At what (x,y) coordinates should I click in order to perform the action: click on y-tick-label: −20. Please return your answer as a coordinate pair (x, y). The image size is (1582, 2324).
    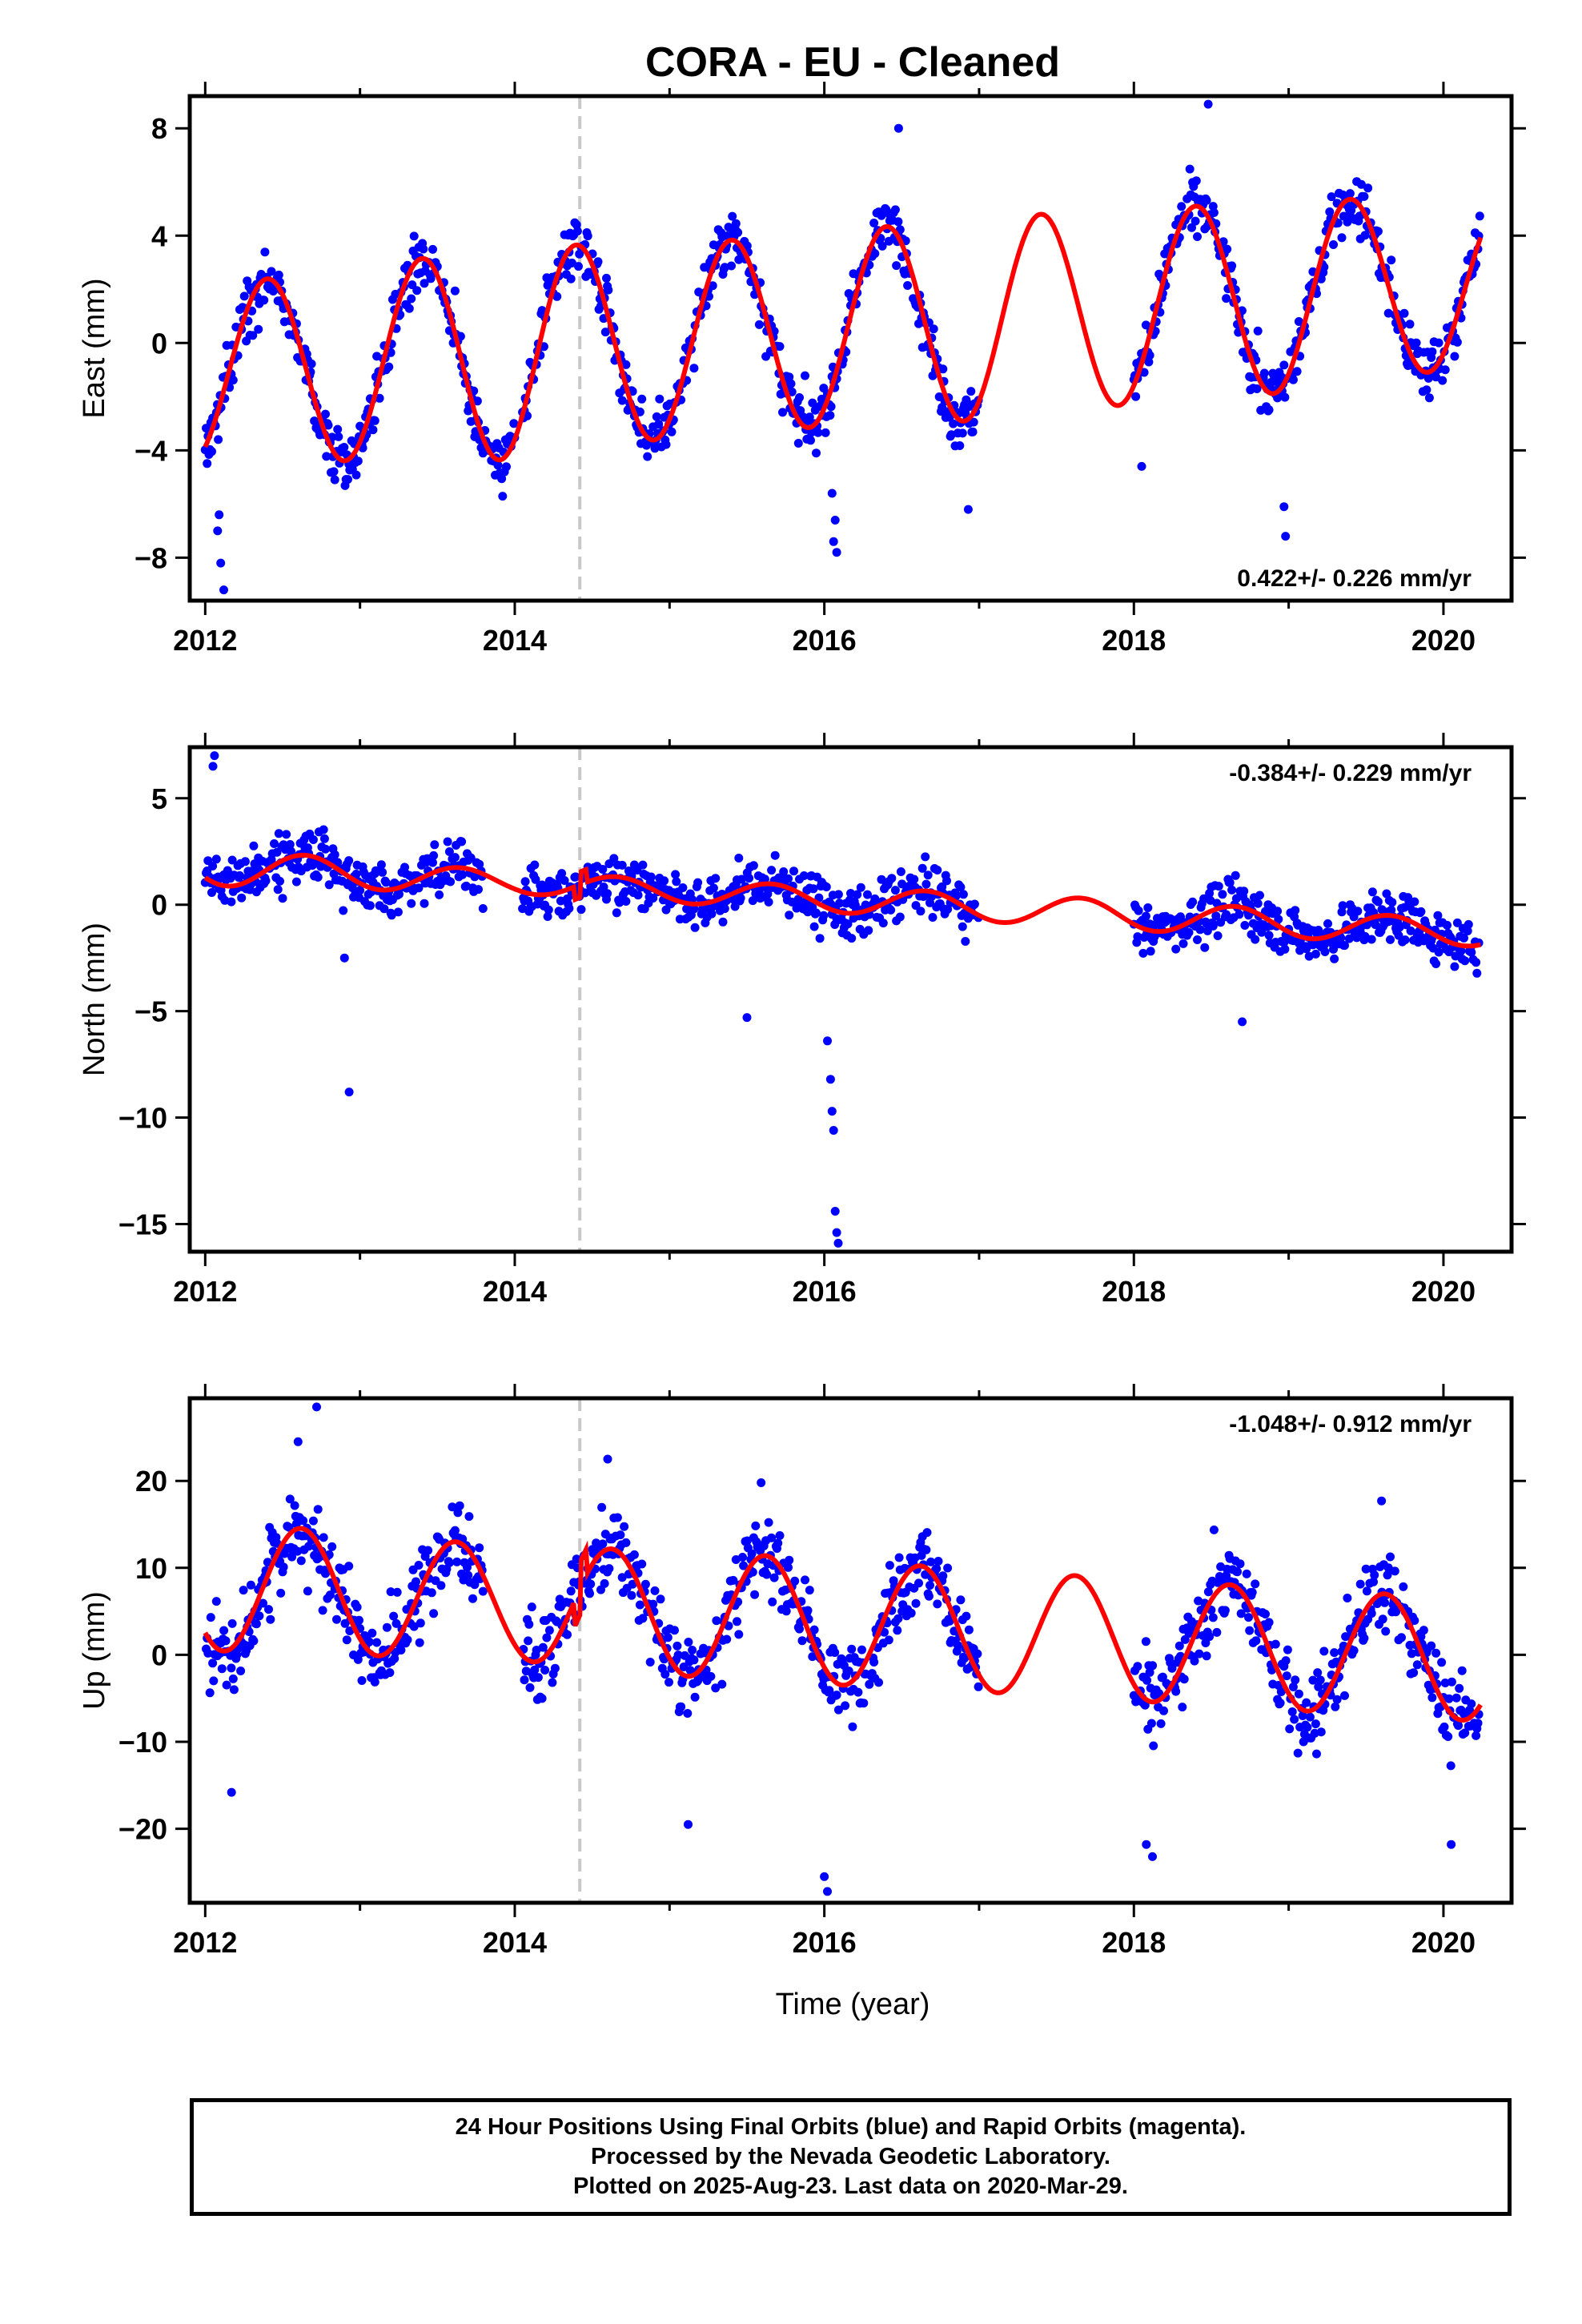
    Looking at the image, I should click on (142, 1830).